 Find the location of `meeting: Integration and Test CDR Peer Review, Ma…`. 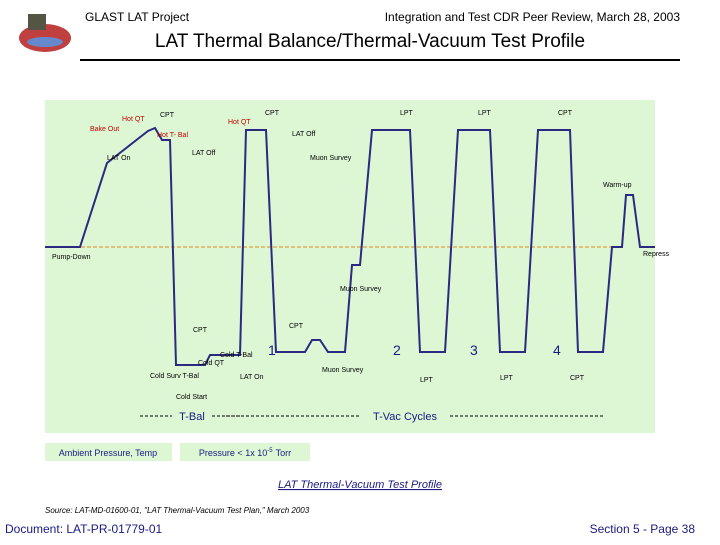

meeting: Integration and Test CDR Peer Review, Ma… is located at coordinates (533, 17).